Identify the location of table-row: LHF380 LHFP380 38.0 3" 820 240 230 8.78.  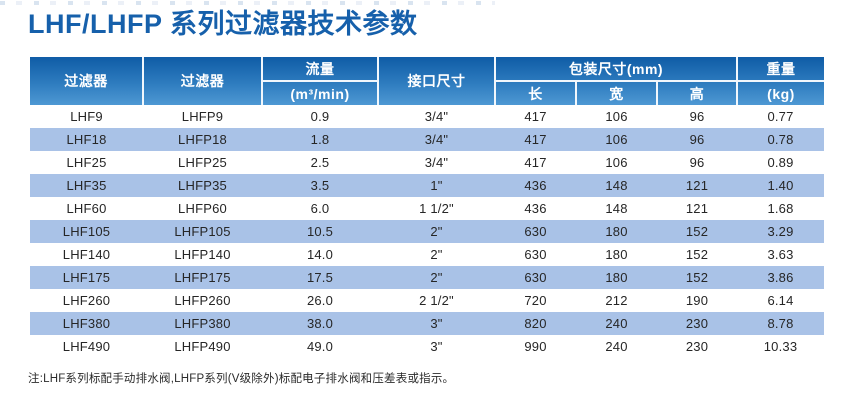
(427, 323).